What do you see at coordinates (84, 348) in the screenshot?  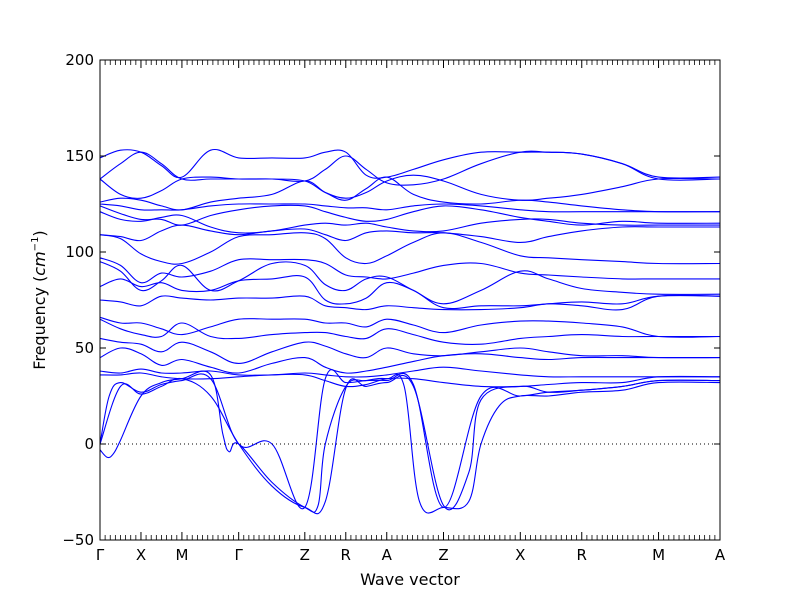 I see `y-tick-label: 50` at bounding box center [84, 348].